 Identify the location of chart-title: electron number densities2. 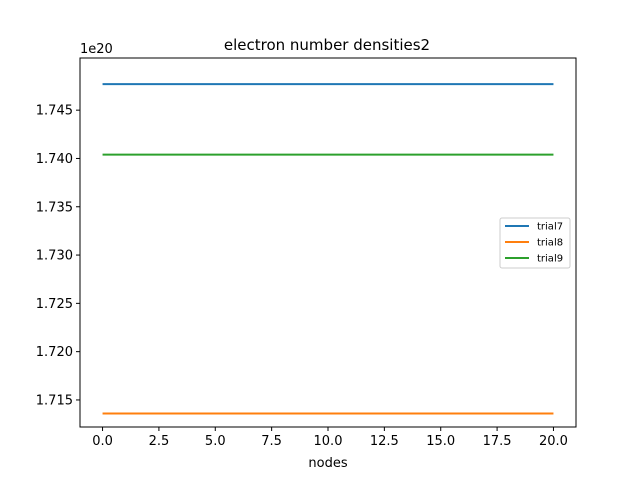
(327, 45).